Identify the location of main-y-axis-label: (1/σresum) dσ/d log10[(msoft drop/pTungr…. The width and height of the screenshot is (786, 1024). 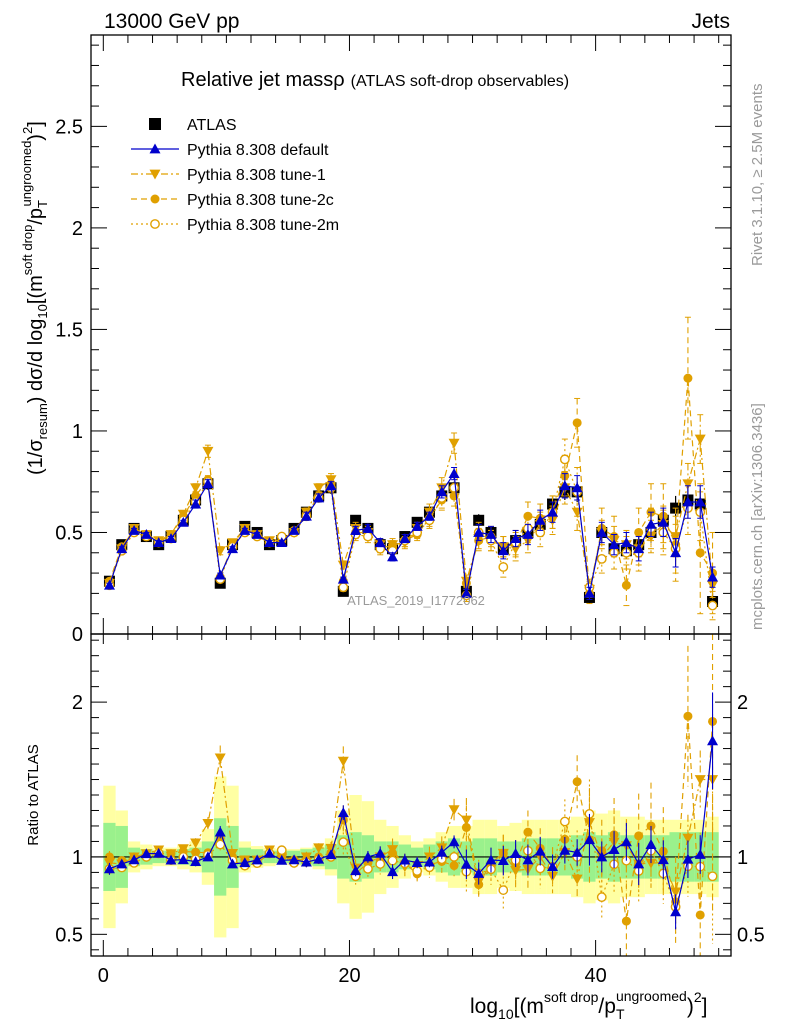
(34, 298).